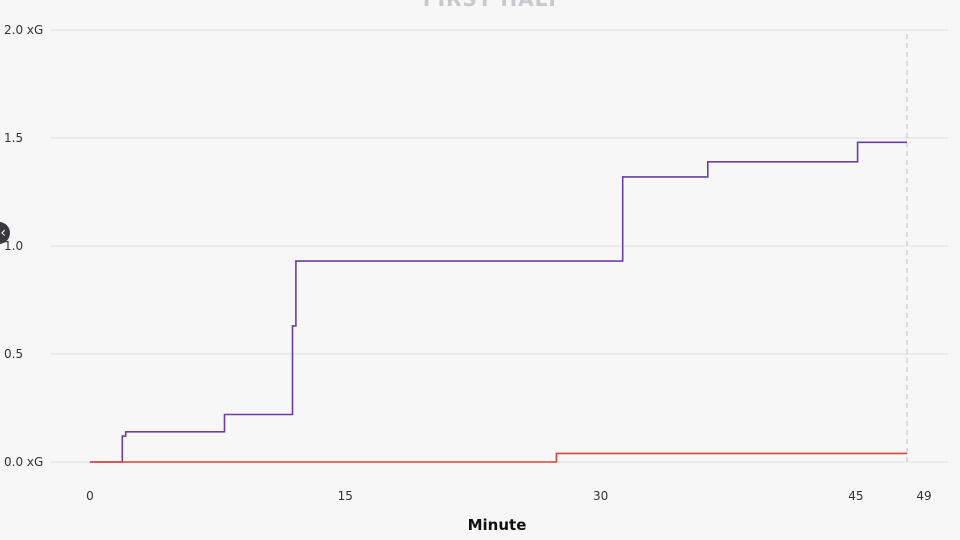  What do you see at coordinates (508, 496) in the screenshot?
I see `x-axis-ticks: 0 15 30 45 49` at bounding box center [508, 496].